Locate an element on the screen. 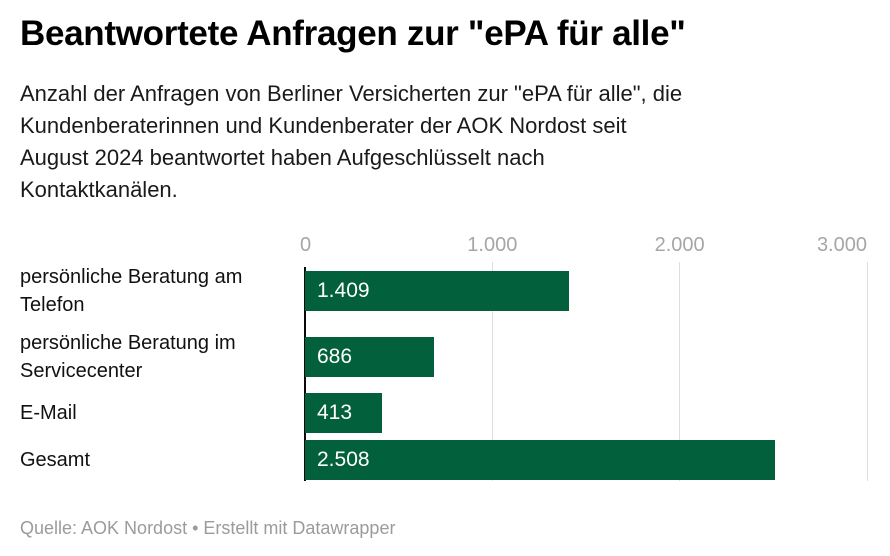 The height and width of the screenshot is (556, 890). bar-value-label: 2.508 is located at coordinates (343, 459).